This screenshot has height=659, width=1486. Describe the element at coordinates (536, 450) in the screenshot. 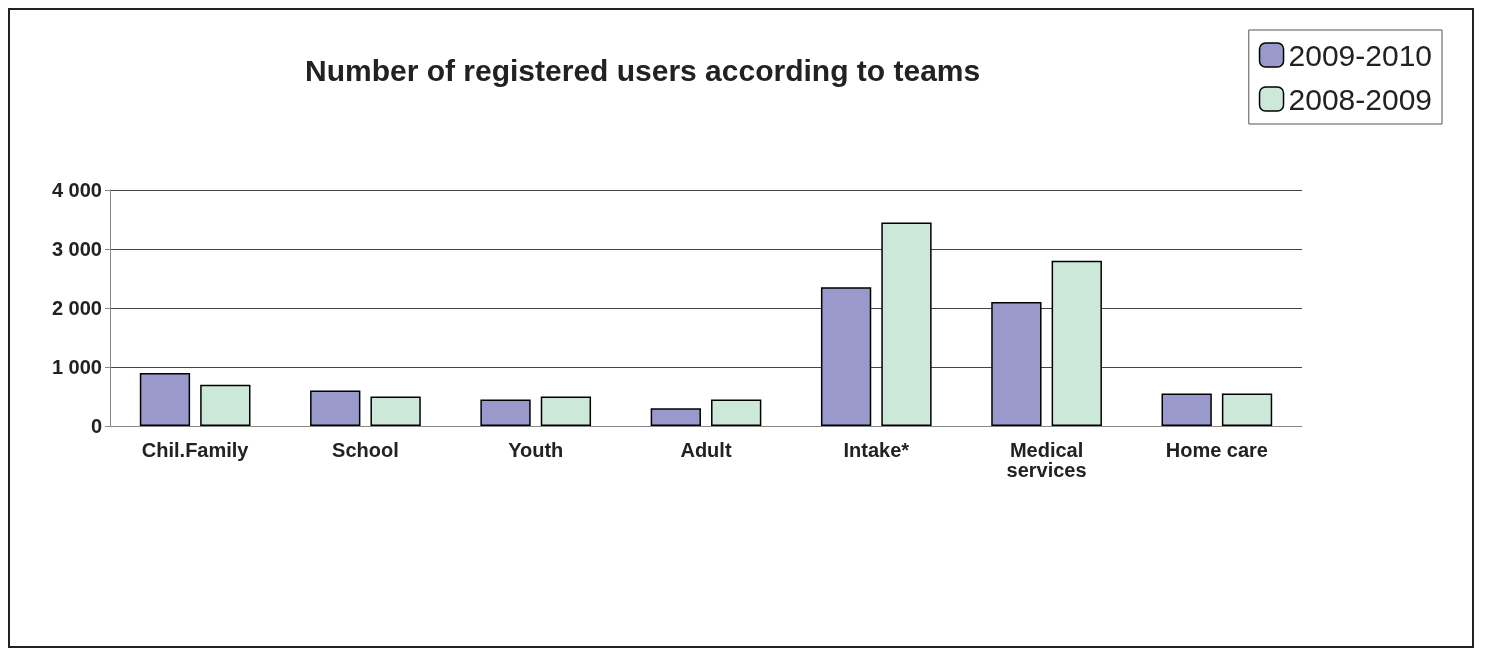

I see `x-tick-label: Youth` at that location.